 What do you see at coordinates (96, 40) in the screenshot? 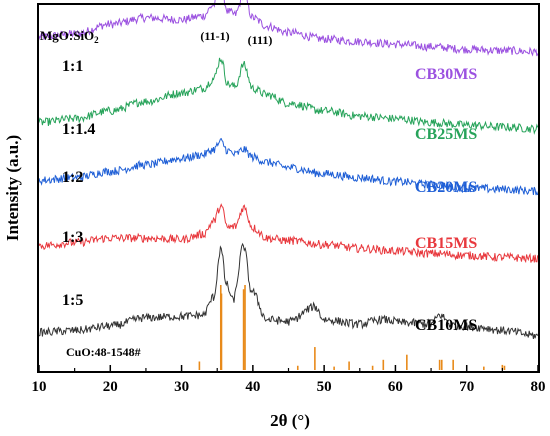
I see `ratio-header-subscript: 2` at bounding box center [96, 40].